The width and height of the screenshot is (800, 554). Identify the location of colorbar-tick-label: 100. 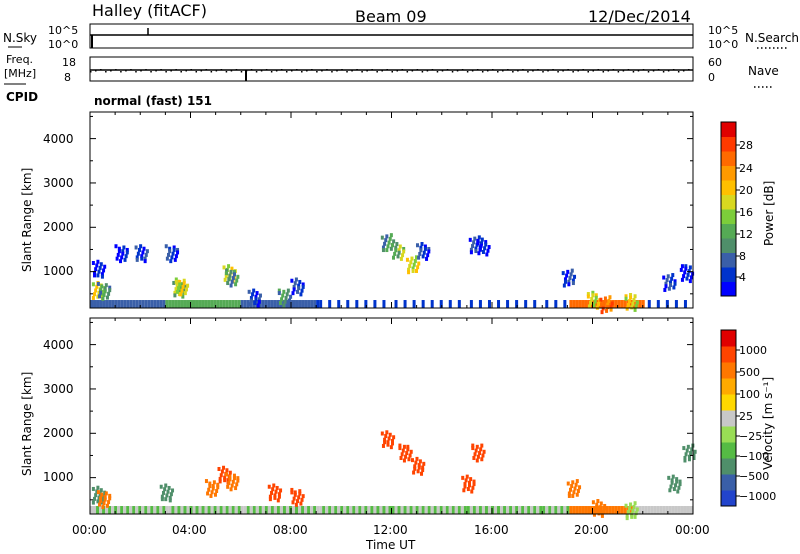
(749, 394).